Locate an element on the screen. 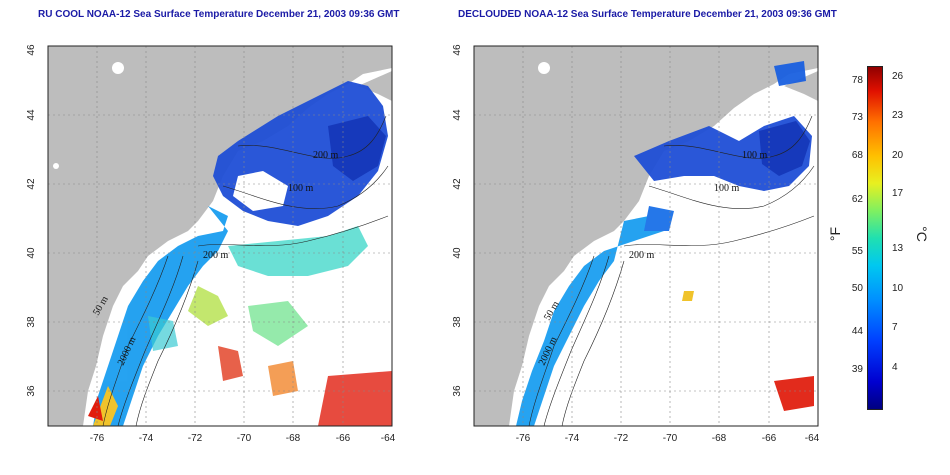 The height and width of the screenshot is (475, 950). colorbar-f-tick: 68 is located at coordinates (857, 155).